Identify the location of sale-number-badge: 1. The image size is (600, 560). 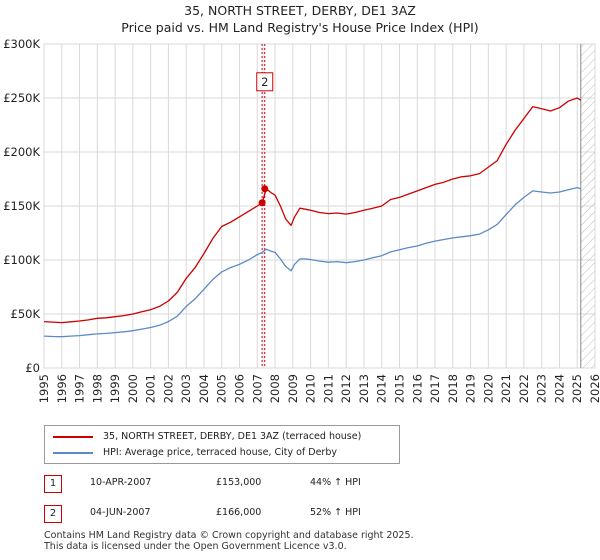
(53, 484).